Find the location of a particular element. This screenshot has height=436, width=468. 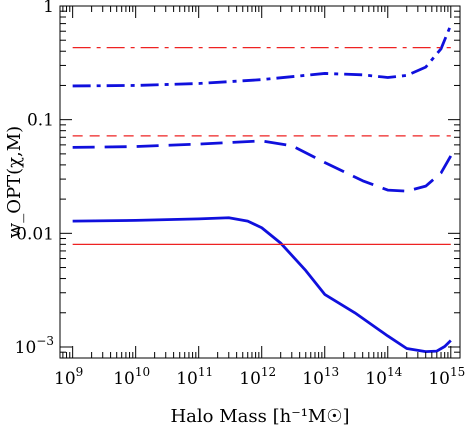

y-tick-label: 0.1 is located at coordinates (40, 121).